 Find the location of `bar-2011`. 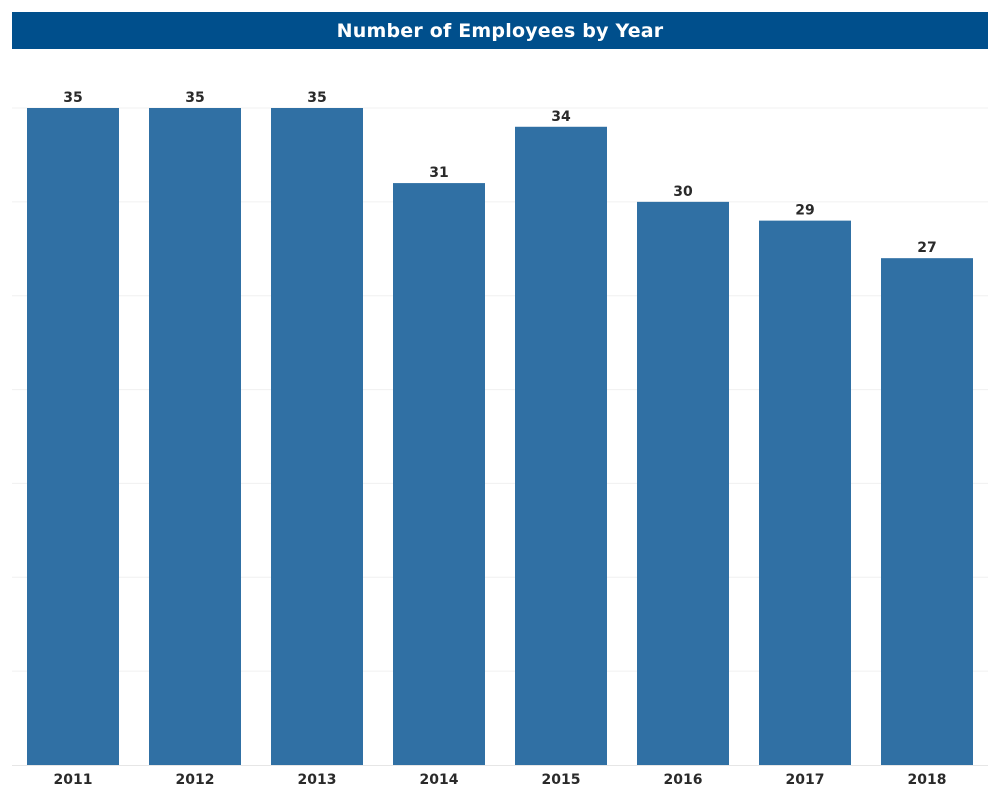

bar-2011 is located at coordinates (73, 436).